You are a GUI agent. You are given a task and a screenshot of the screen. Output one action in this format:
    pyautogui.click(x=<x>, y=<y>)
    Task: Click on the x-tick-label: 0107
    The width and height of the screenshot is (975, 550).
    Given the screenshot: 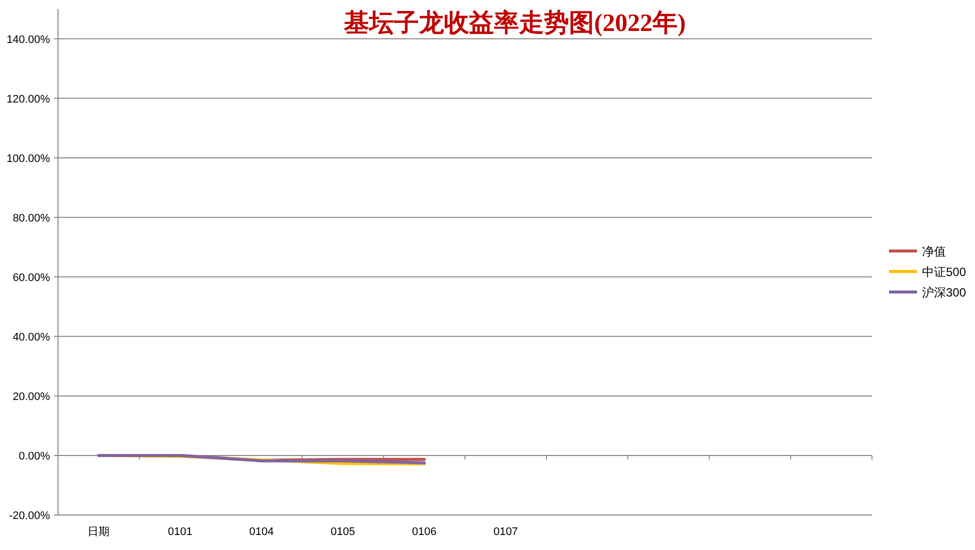 What is the action you would take?
    pyautogui.click(x=505, y=532)
    